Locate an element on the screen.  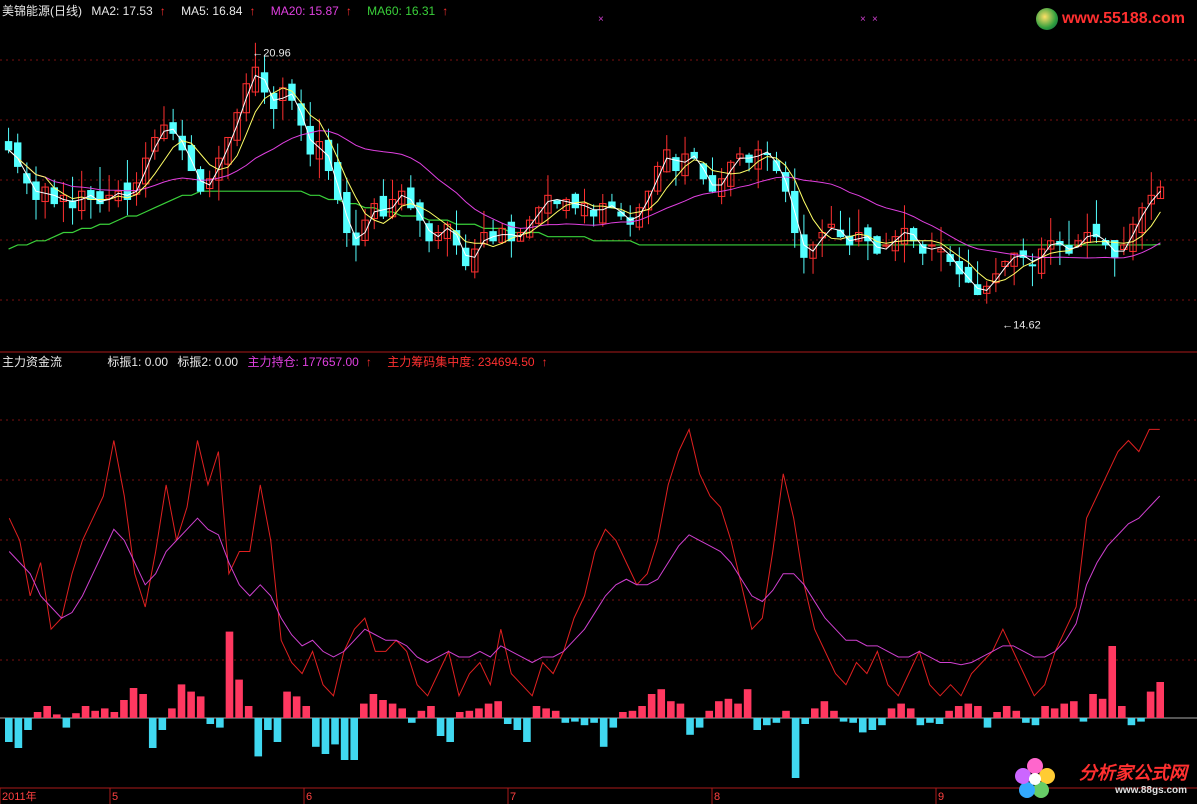
ma20-label: MA20: 15.87 ↑ is located at coordinates (314, 11).